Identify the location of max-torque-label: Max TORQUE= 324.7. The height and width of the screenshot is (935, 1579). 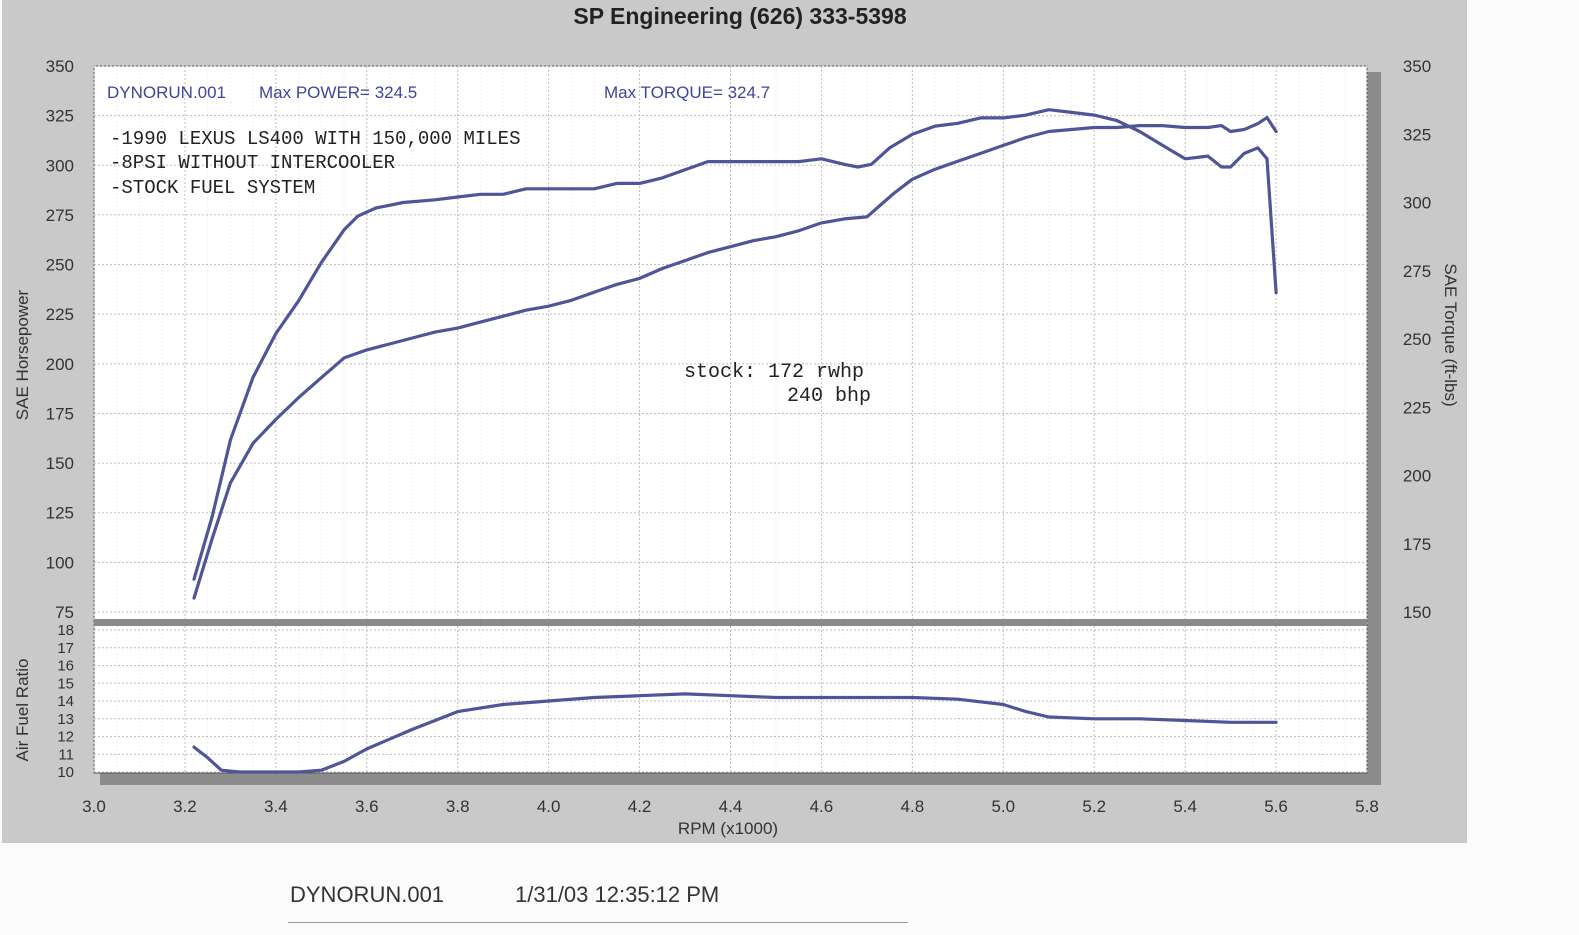
(687, 92).